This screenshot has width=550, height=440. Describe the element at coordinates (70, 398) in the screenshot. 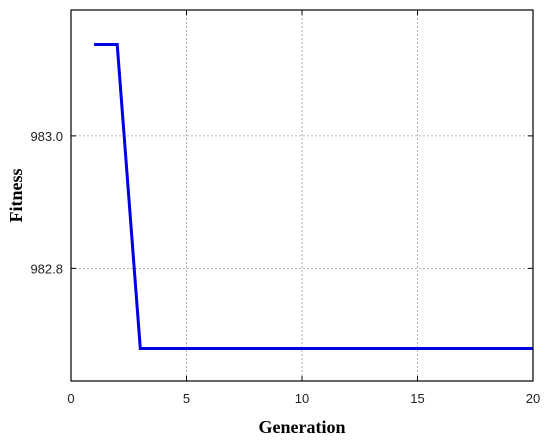

I see `x-tick-label: 0` at that location.